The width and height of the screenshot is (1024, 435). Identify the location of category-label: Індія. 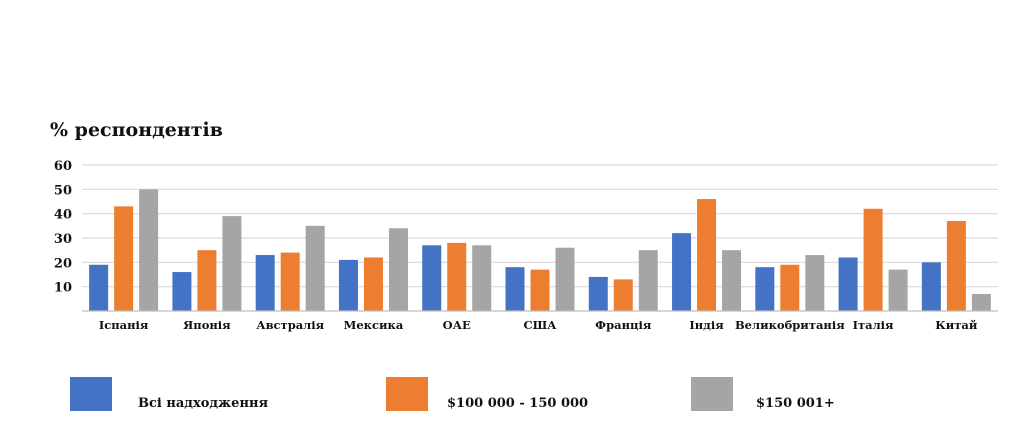
(706, 325).